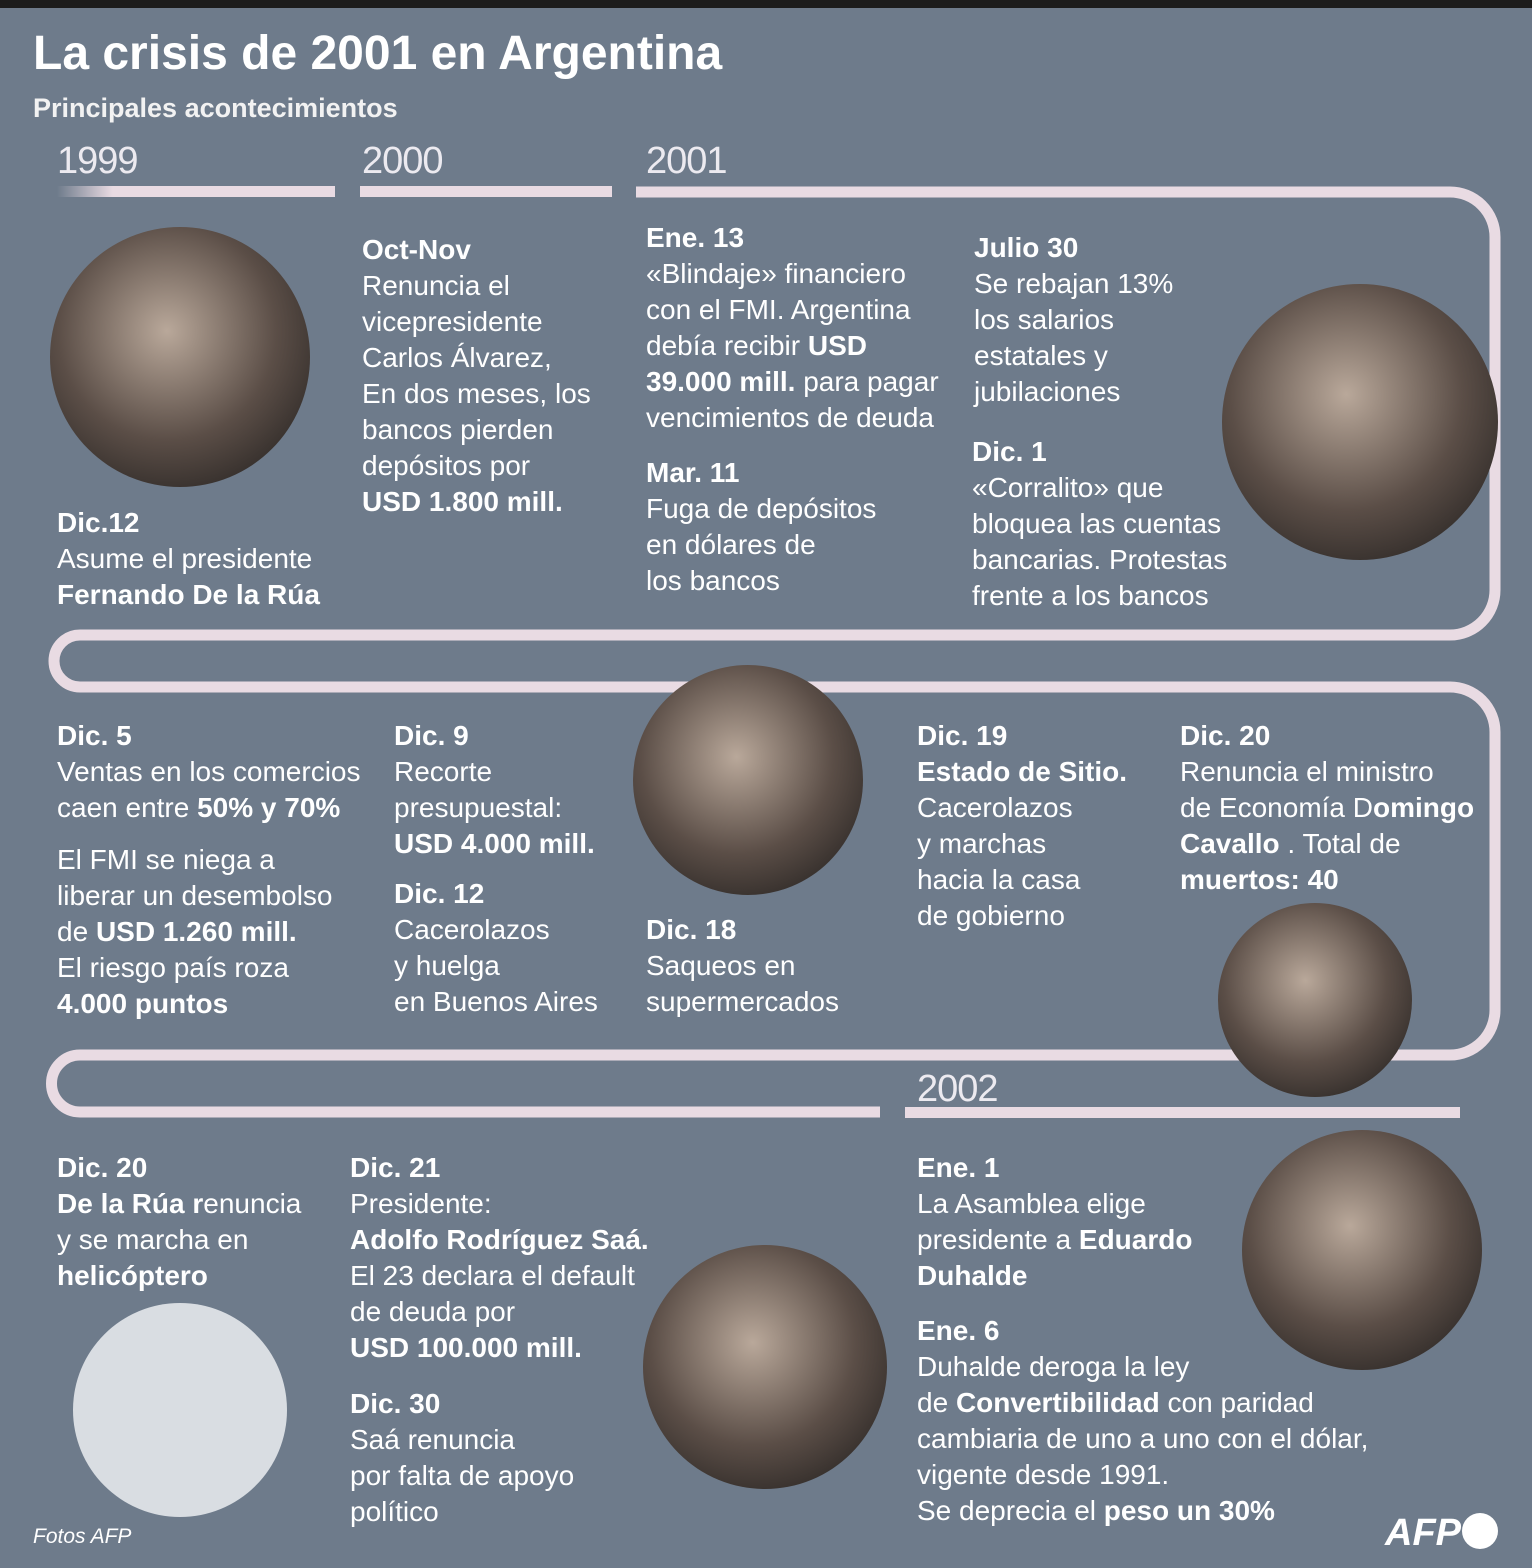  I want to click on bold-text: Cavallo, so click(1230, 843).